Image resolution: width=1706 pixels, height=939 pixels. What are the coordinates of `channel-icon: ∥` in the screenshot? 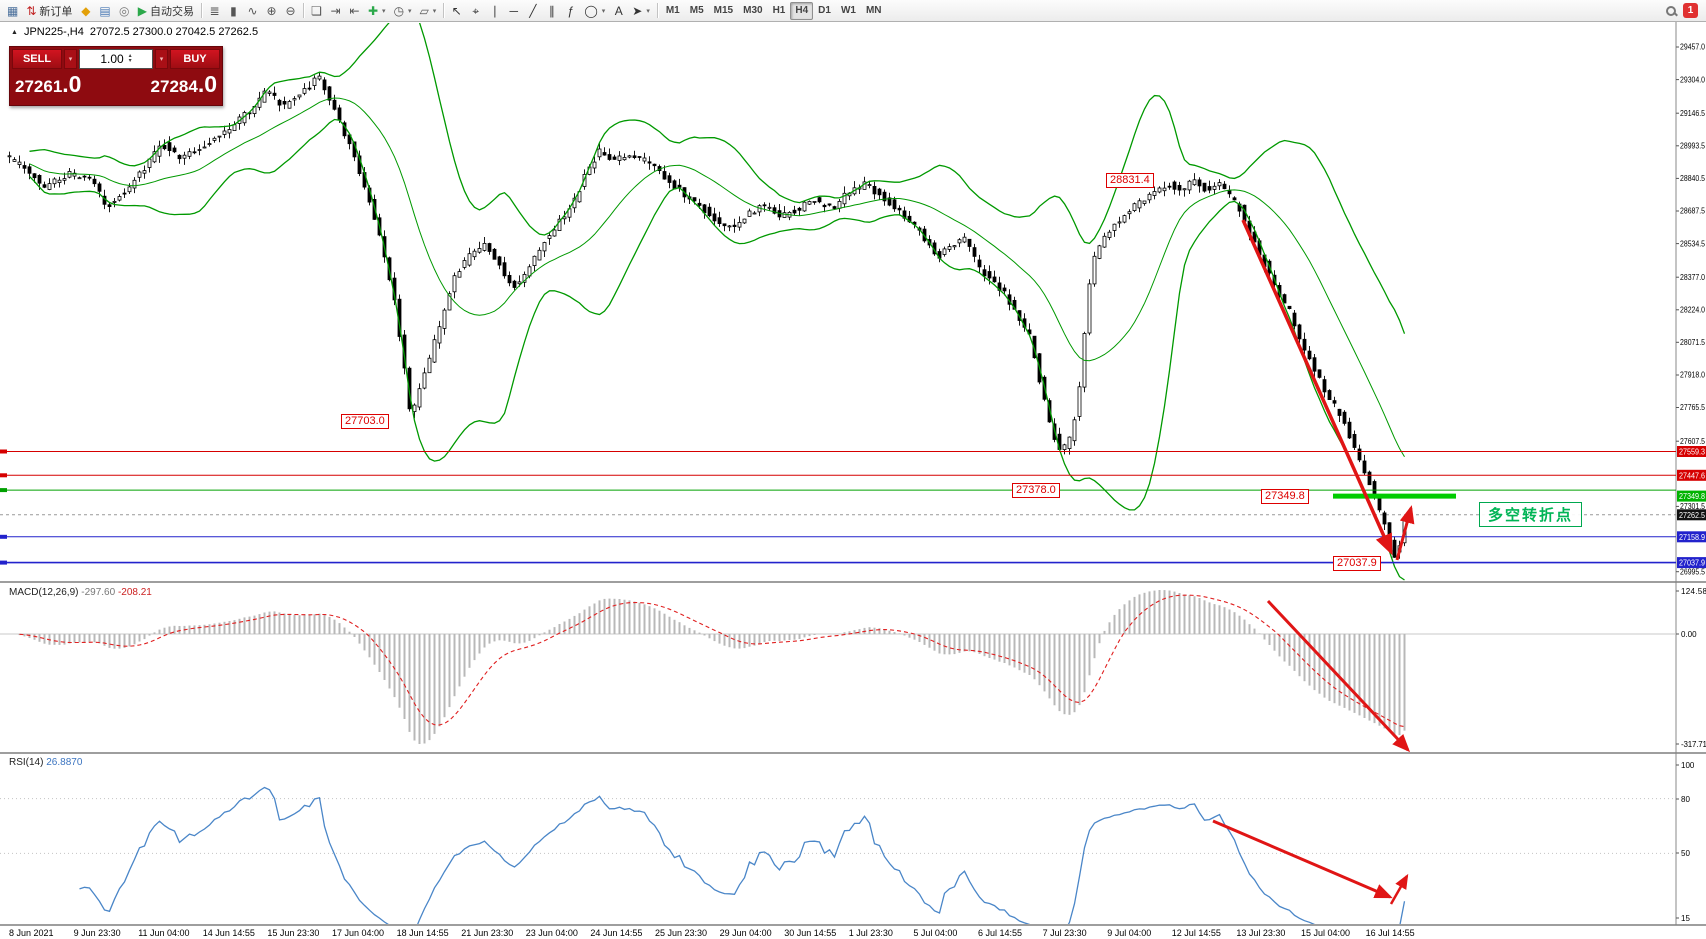 It's located at (551, 11).